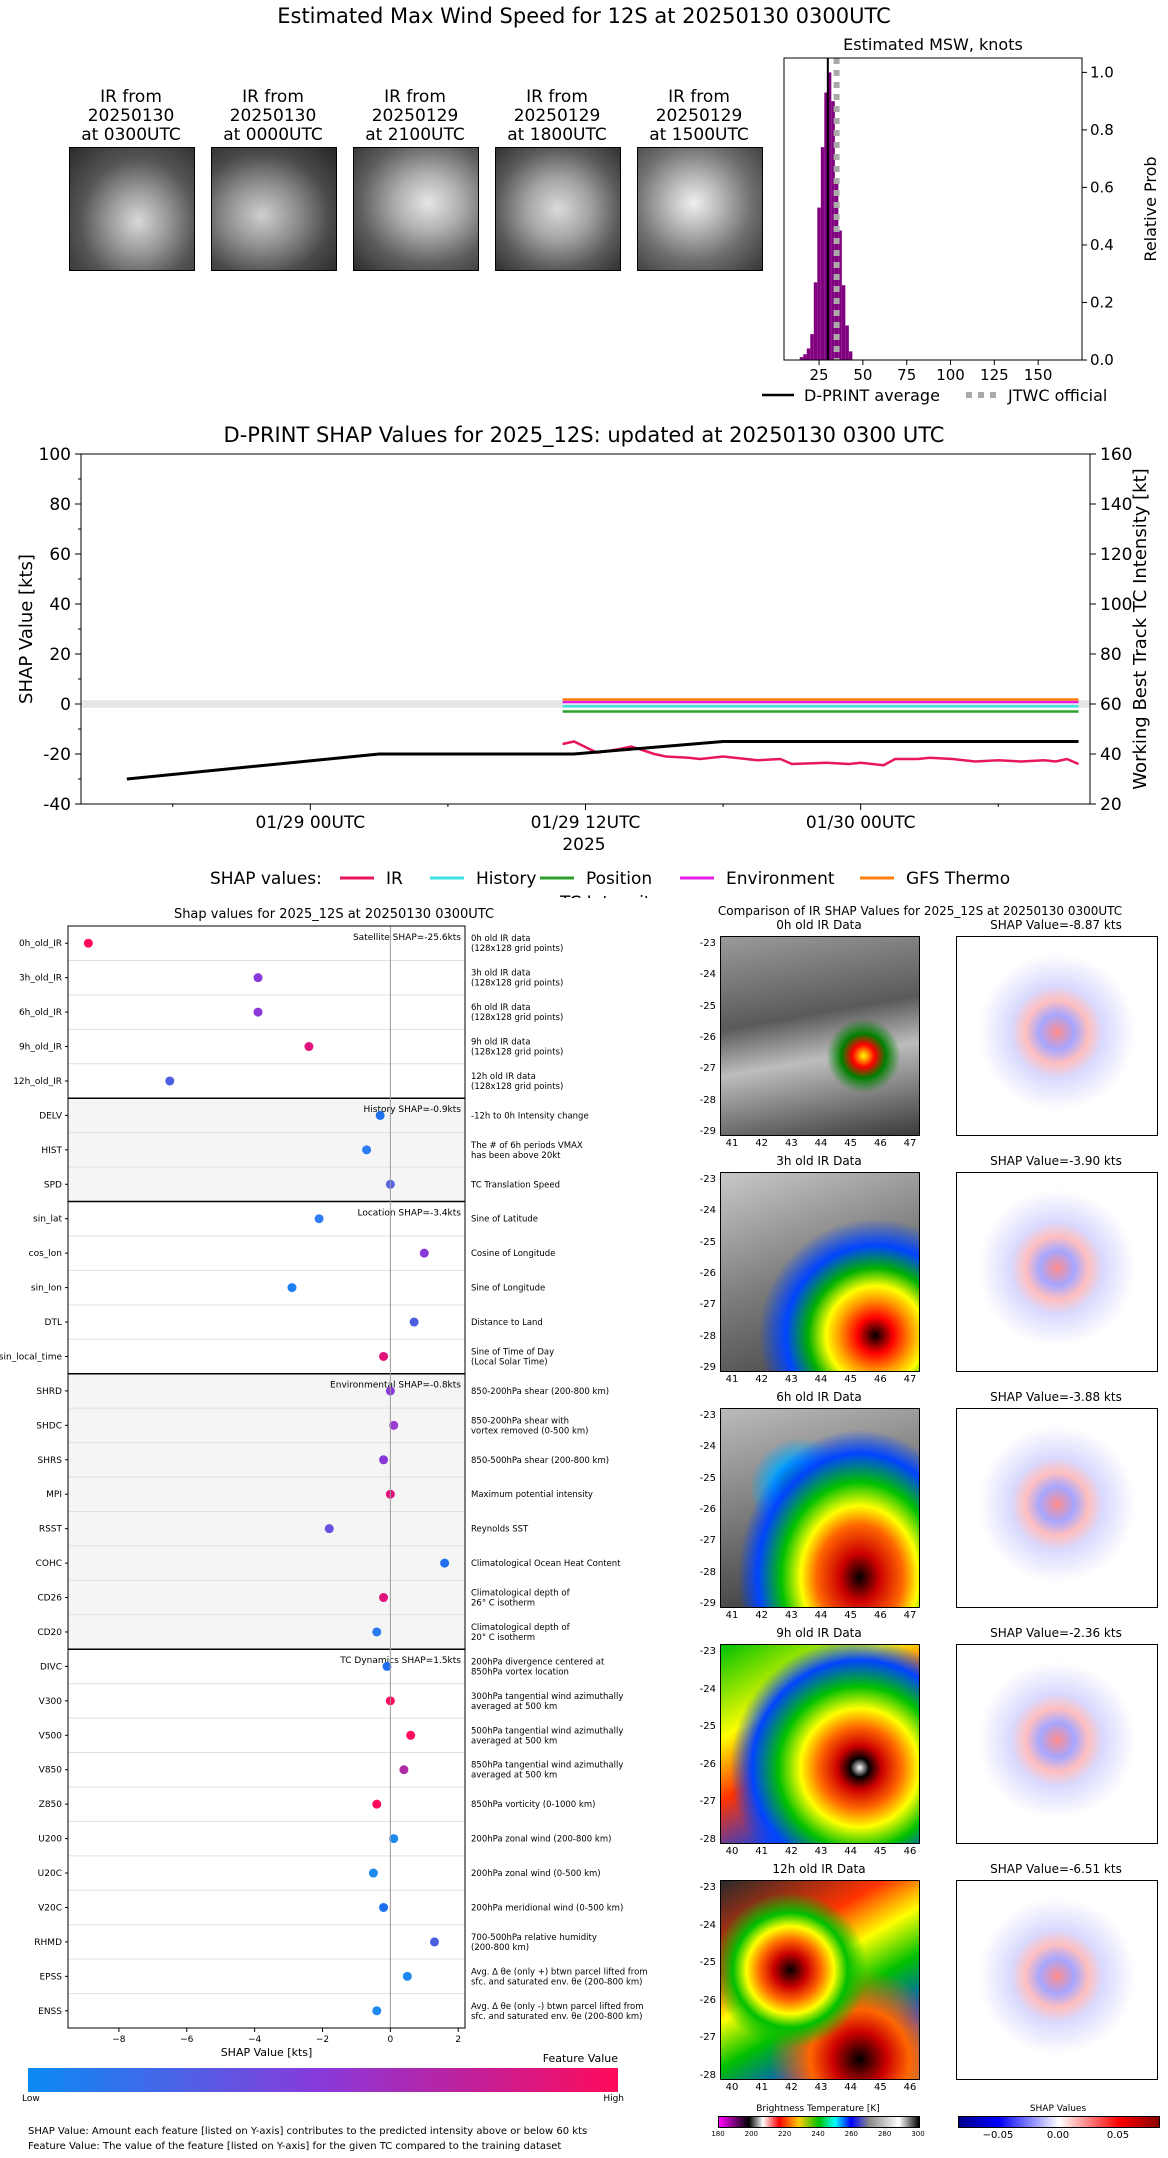  What do you see at coordinates (547, 1697) in the screenshot?
I see `feature-description: 300hPa tangential wind azimuthally` at bounding box center [547, 1697].